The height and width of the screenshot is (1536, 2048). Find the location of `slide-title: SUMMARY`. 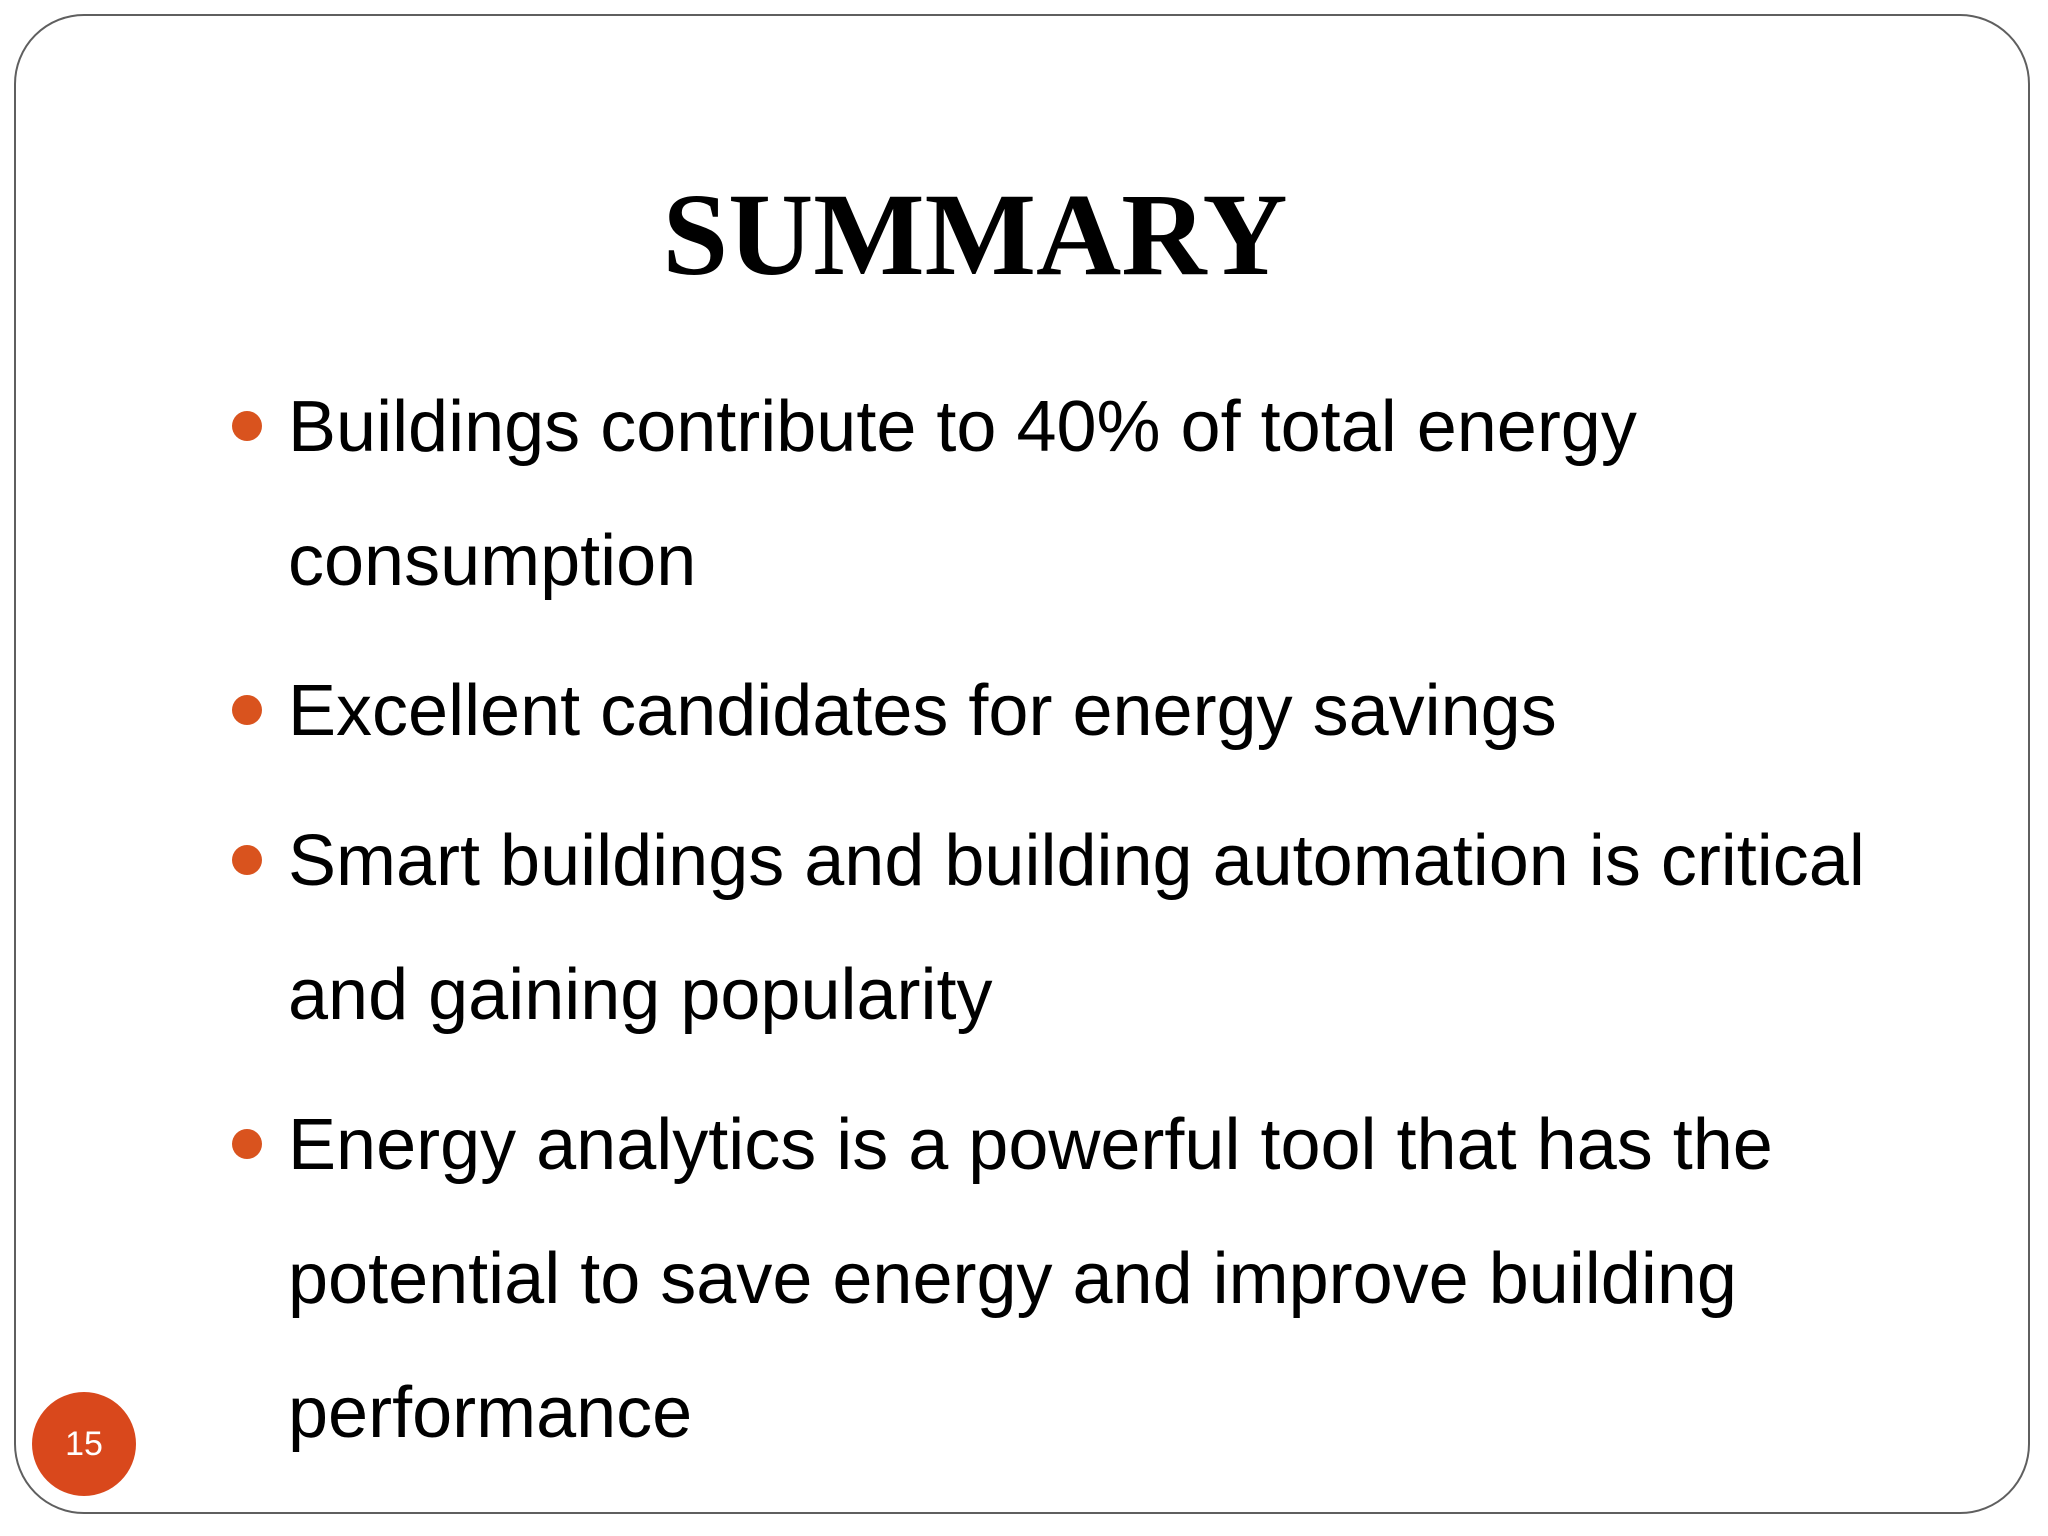

slide-title: SUMMARY is located at coordinates (975, 234).